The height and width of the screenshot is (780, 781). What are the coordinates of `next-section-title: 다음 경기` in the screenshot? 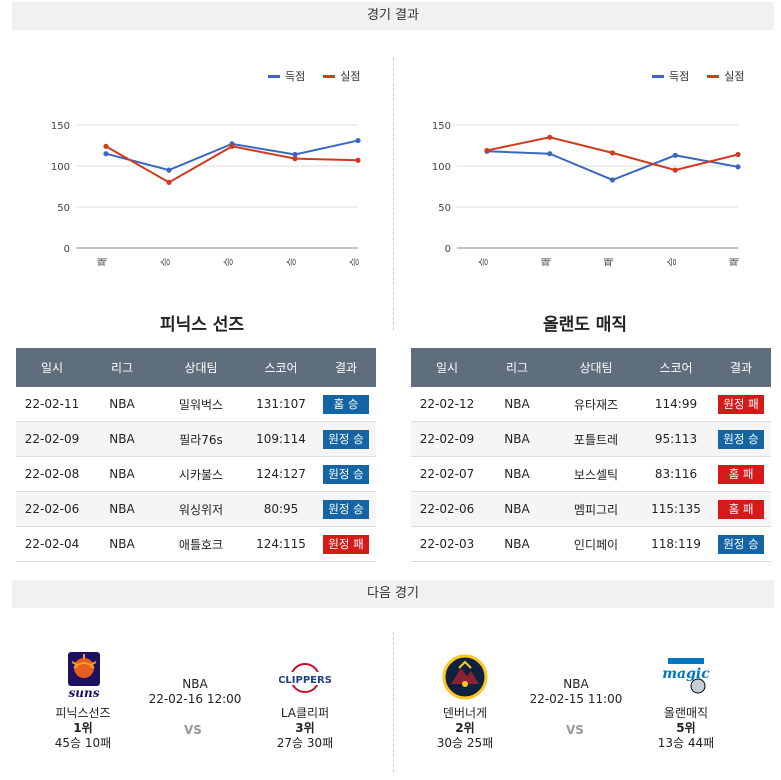 It's located at (393, 593).